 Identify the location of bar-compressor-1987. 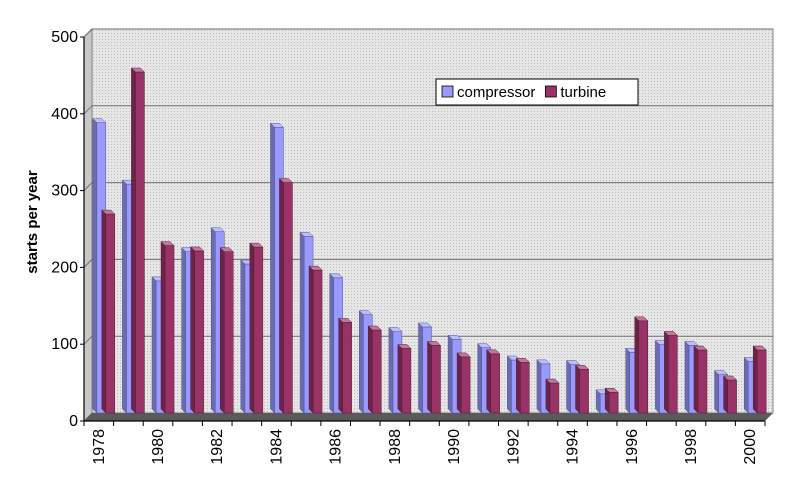
(365, 362).